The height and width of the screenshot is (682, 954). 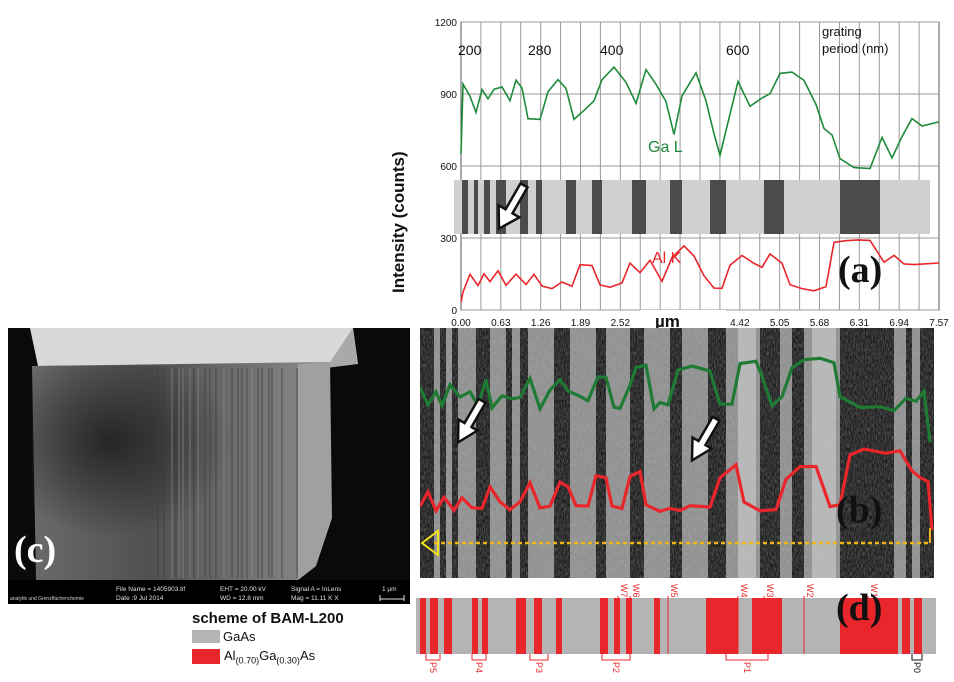 I want to click on ga-overlay-line, so click(x=676, y=399).